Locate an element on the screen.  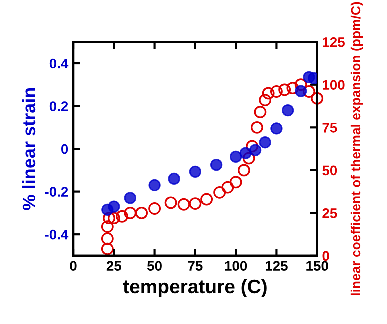
y2-axis-title: linear coefficient of thermal expansion (ppm/C) is located at coordinates (357, 149).